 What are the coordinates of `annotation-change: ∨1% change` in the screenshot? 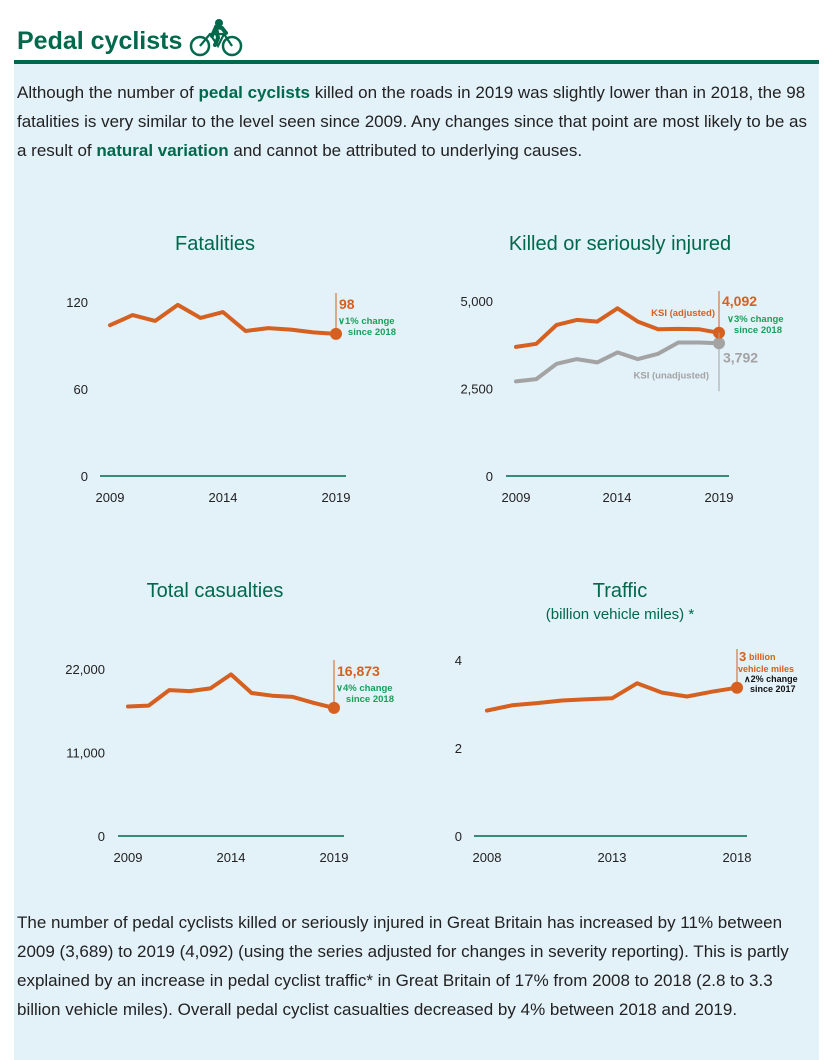 It's located at (366, 321).